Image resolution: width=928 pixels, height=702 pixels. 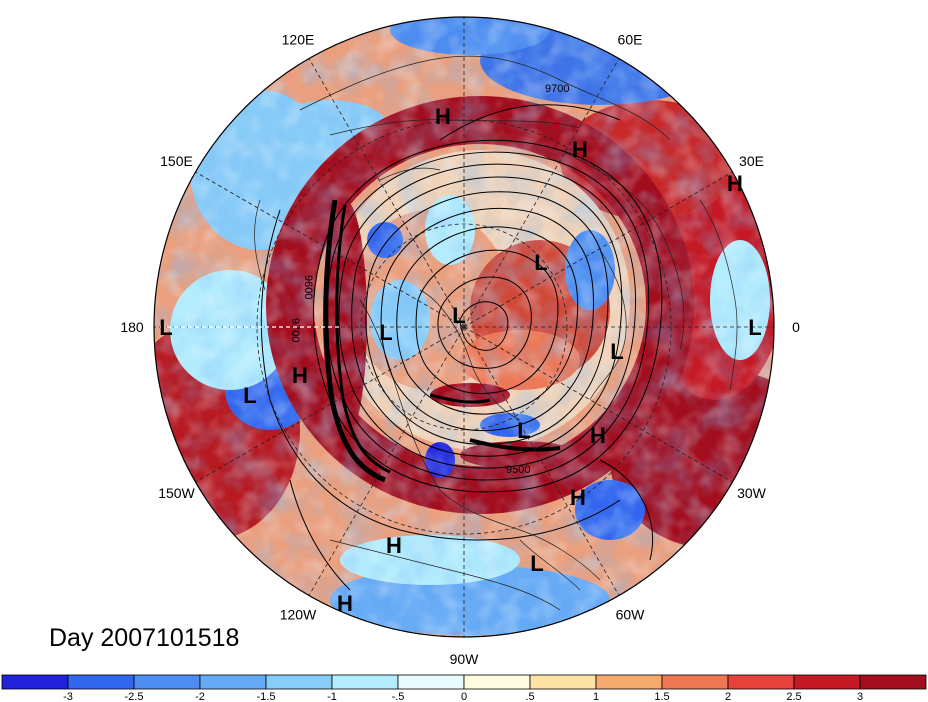 What do you see at coordinates (728, 696) in the screenshot?
I see `colorbar-tick-label: 2` at bounding box center [728, 696].